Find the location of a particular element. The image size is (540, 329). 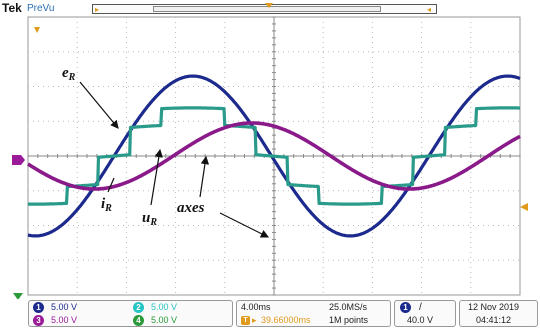

label-axes: axes is located at coordinates (191, 208).